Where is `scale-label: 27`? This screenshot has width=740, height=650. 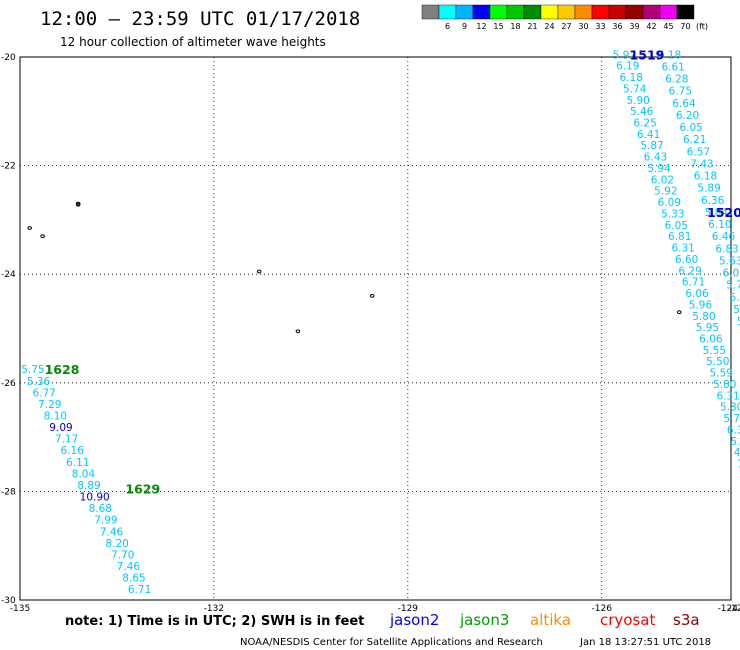 scale-label: 27 is located at coordinates (566, 26).